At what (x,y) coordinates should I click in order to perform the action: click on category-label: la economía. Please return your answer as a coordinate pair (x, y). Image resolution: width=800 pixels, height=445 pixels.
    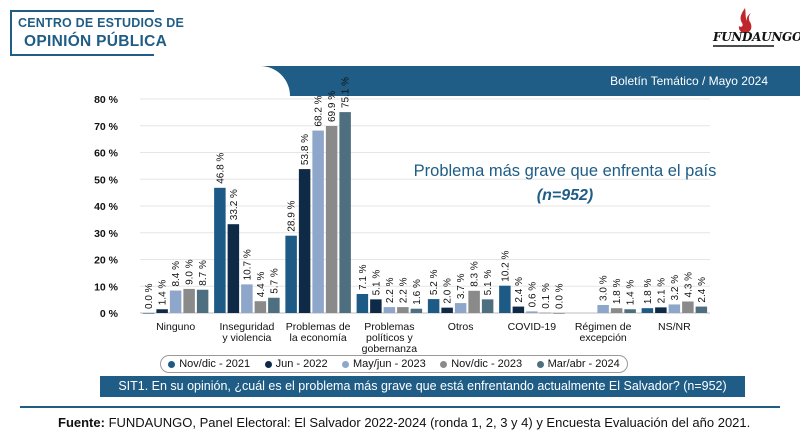
    Looking at the image, I should click on (318, 338).